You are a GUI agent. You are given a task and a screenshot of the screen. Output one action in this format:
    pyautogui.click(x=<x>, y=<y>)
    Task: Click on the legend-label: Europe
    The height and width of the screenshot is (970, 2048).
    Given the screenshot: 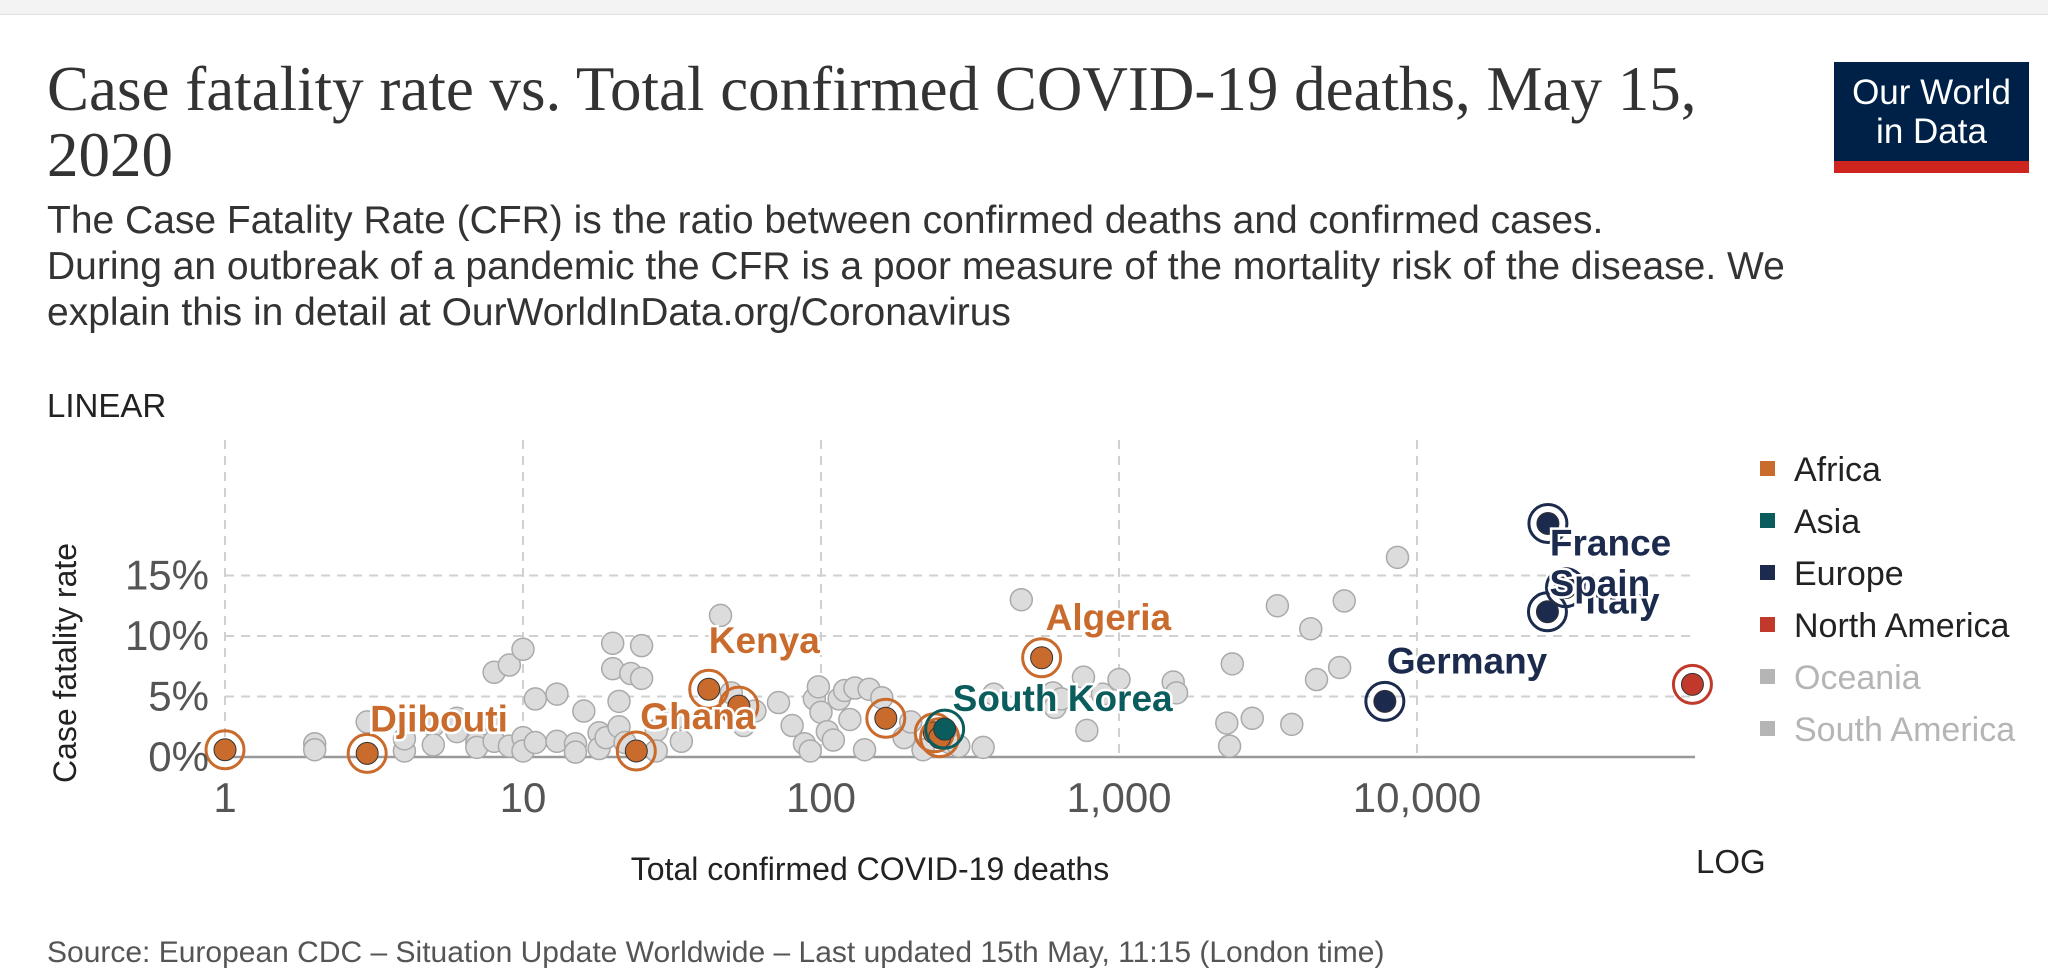 What is the action you would take?
    pyautogui.click(x=1849, y=574)
    